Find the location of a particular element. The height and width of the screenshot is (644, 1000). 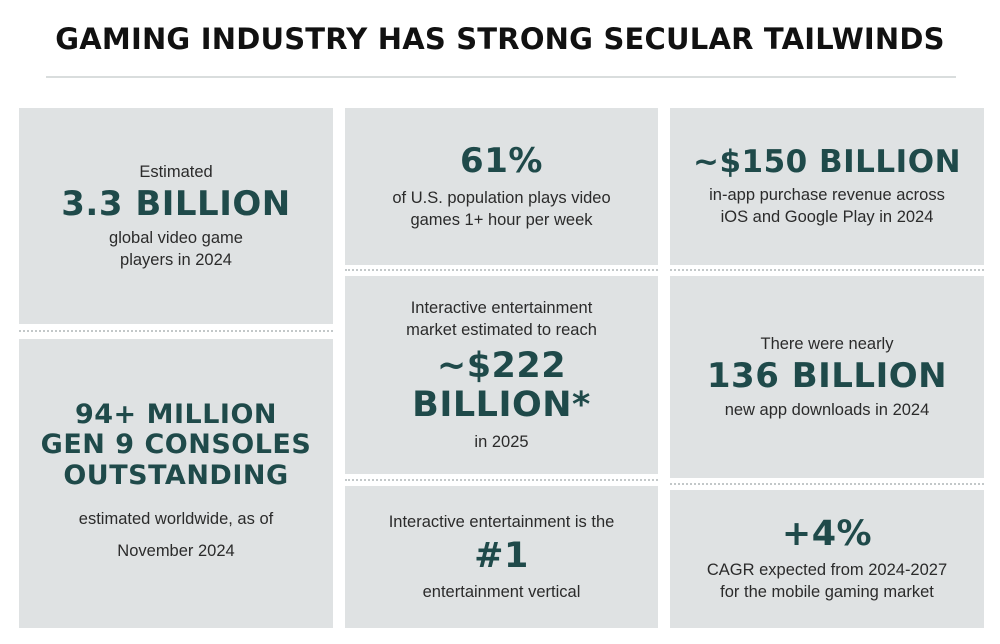

us-population-stat: 61% is located at coordinates (501, 161).